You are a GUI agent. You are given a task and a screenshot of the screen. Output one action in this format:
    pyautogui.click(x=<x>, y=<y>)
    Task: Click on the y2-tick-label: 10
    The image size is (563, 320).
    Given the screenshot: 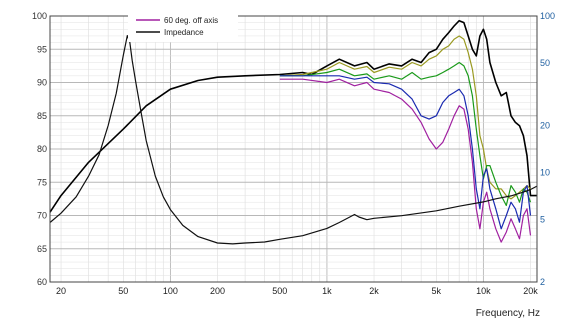 What is the action you would take?
    pyautogui.click(x=545, y=173)
    